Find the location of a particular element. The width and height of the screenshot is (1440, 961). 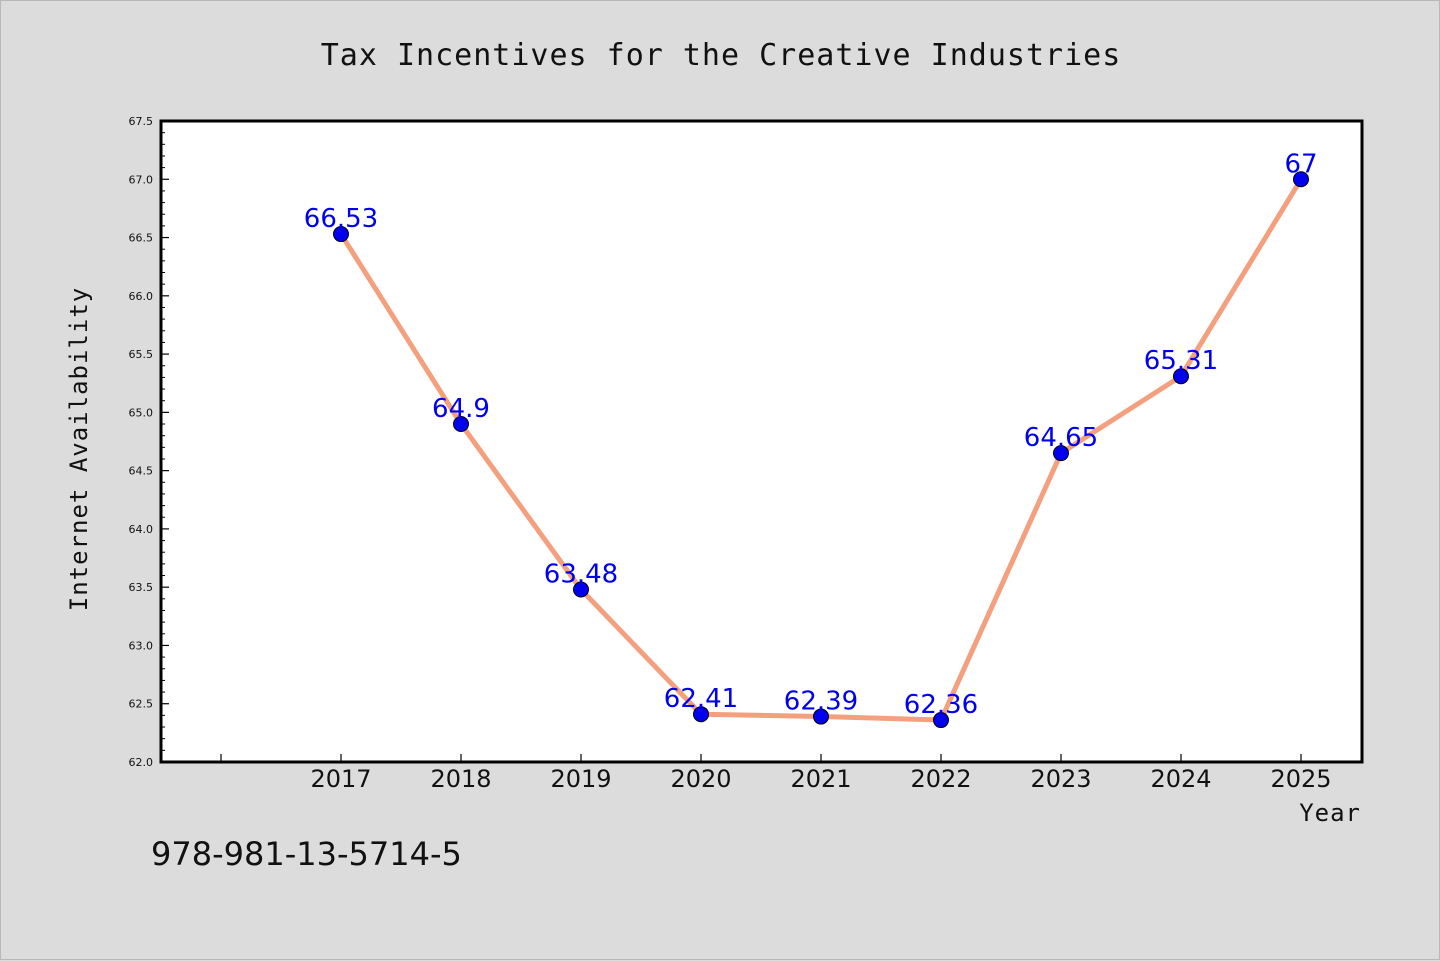

x-tick-label: 2022 is located at coordinates (940, 779).